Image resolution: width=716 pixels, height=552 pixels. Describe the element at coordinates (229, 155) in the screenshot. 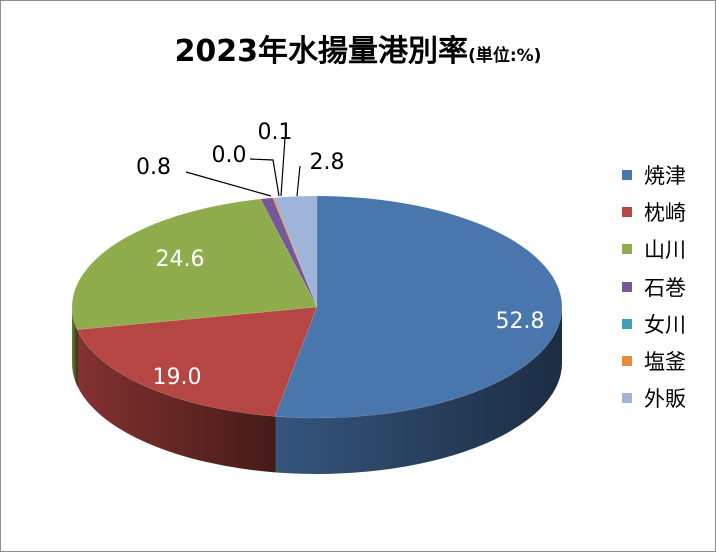

I see `data-label-女川: 0.0` at that location.